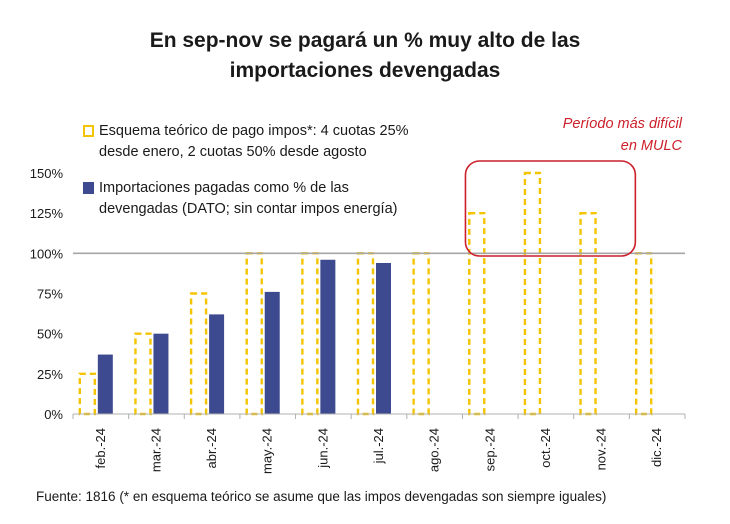 This screenshot has height=524, width=730. I want to click on x-tick-label: nov.-24, so click(601, 449).